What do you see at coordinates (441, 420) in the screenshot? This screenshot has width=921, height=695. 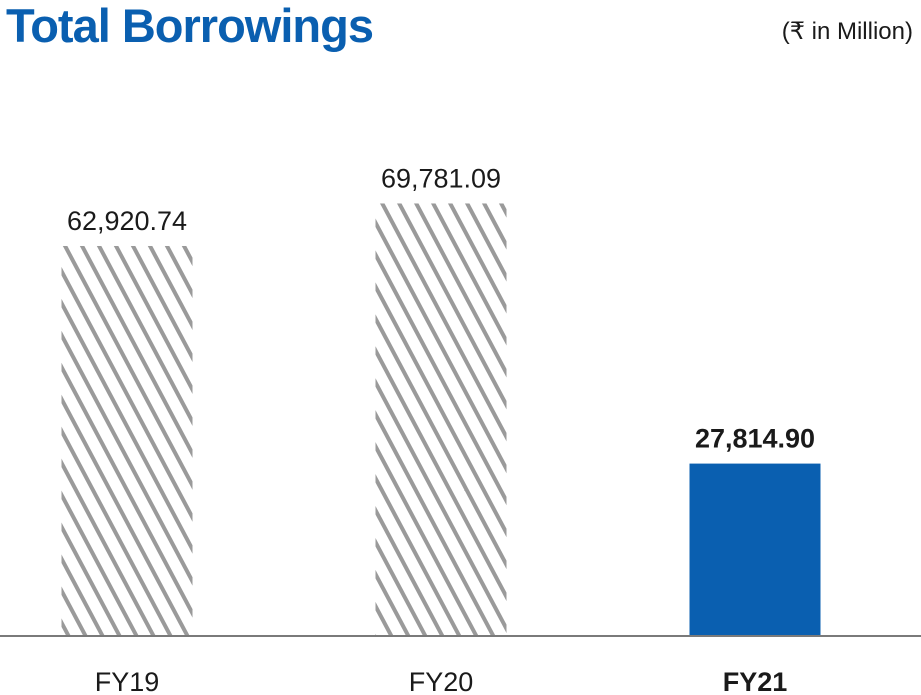 I see `bar-fy20` at bounding box center [441, 420].